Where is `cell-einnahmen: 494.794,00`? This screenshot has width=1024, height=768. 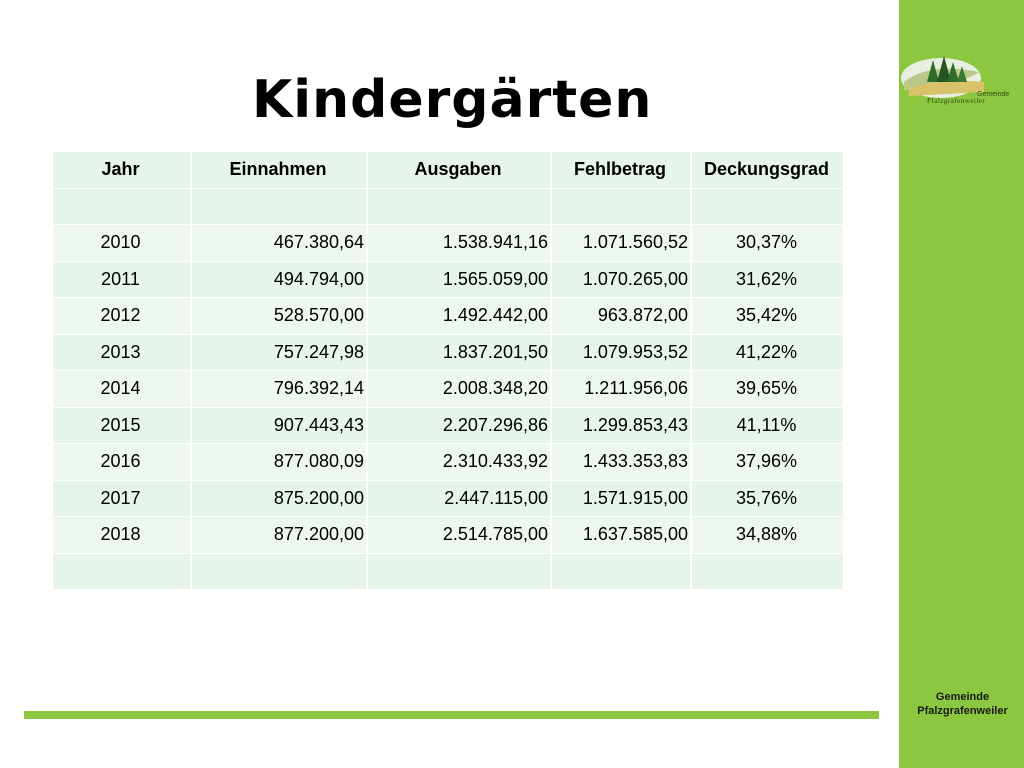
cell-einnahmen: 494.794,00 is located at coordinates (278, 279).